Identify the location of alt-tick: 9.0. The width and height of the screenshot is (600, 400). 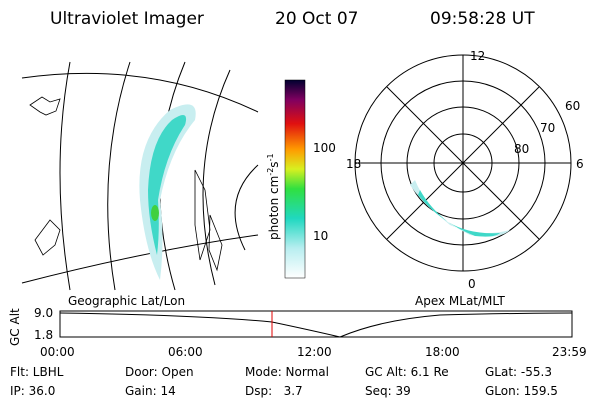
(43, 313).